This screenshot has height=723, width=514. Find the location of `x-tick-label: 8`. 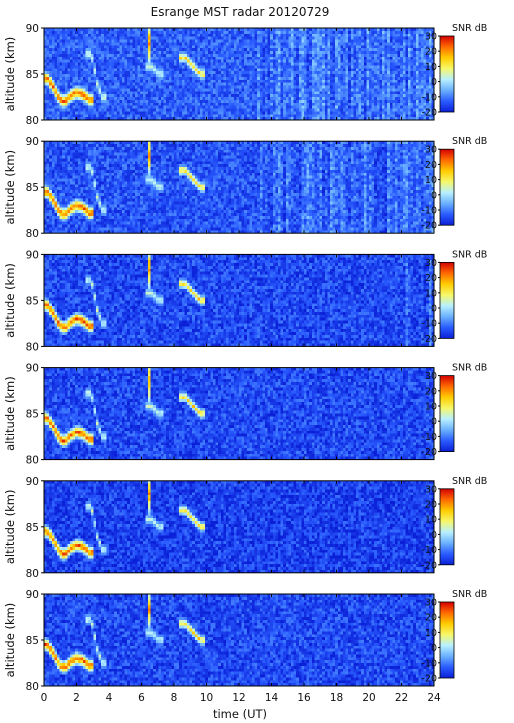

x-tick-label: 8 is located at coordinates (174, 698).